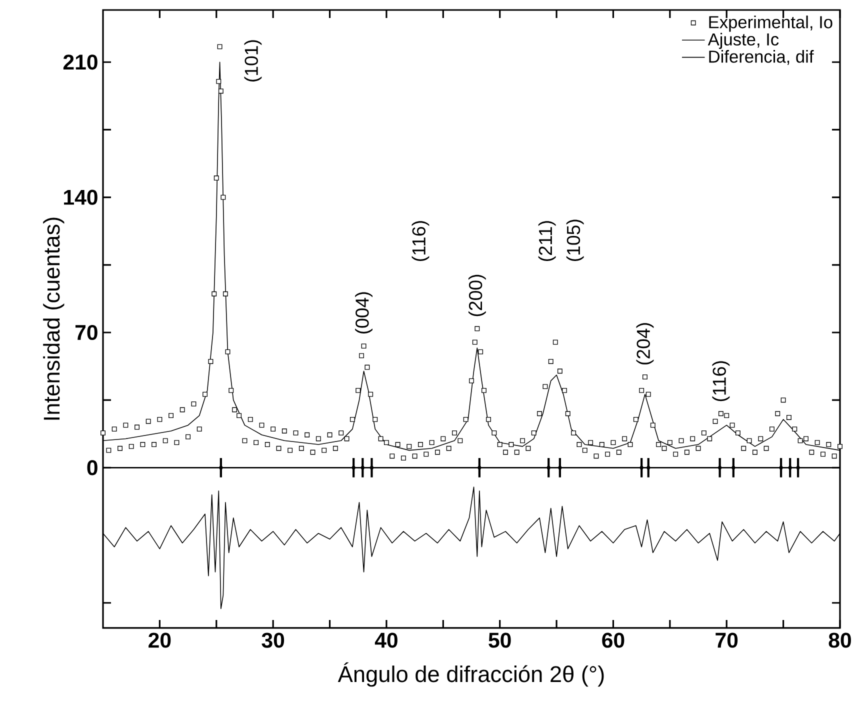 Image resolution: width=857 pixels, height=728 pixels. I want to click on legend-label: Ajuste, Ic, so click(743, 40).